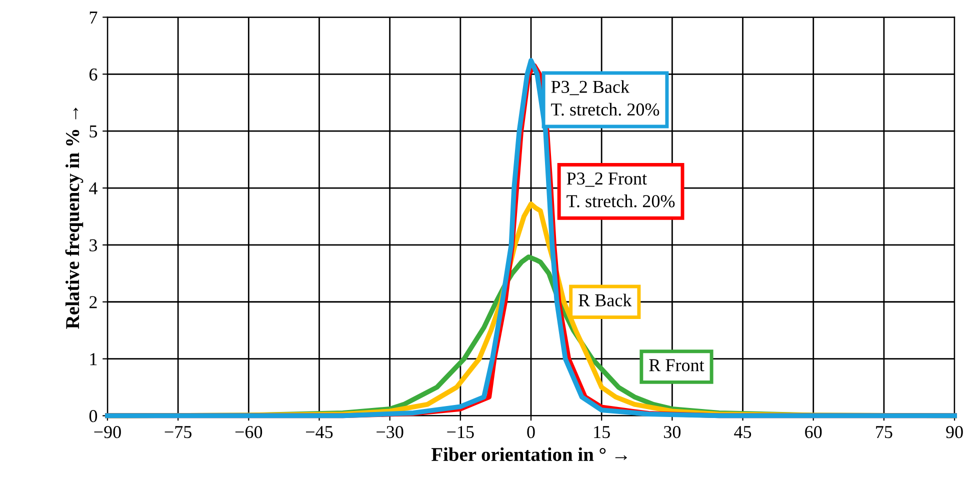  Describe the element at coordinates (620, 190) in the screenshot. I see `series-label: P3_2 Front T. stretch. 20%` at that location.